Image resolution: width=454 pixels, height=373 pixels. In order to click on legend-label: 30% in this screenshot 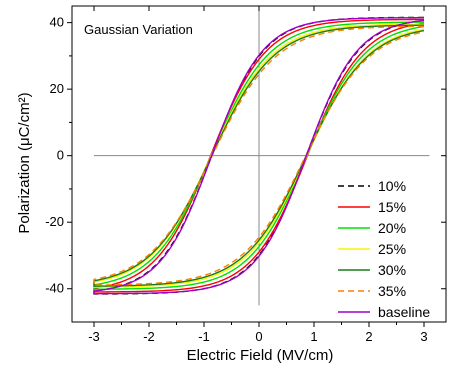, I will do `click(392, 270)`.